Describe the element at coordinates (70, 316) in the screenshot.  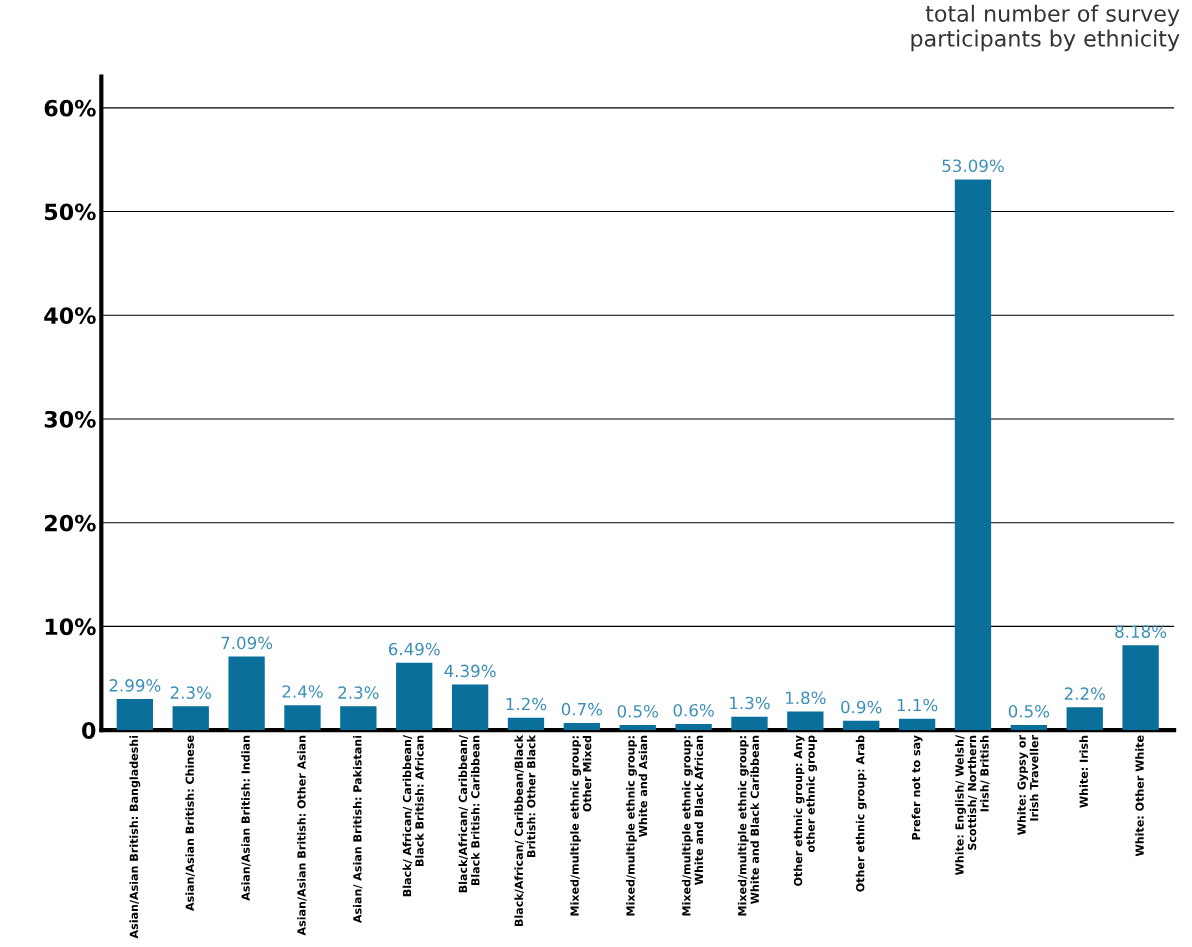
I see `y-tick-label: 40%` at that location.